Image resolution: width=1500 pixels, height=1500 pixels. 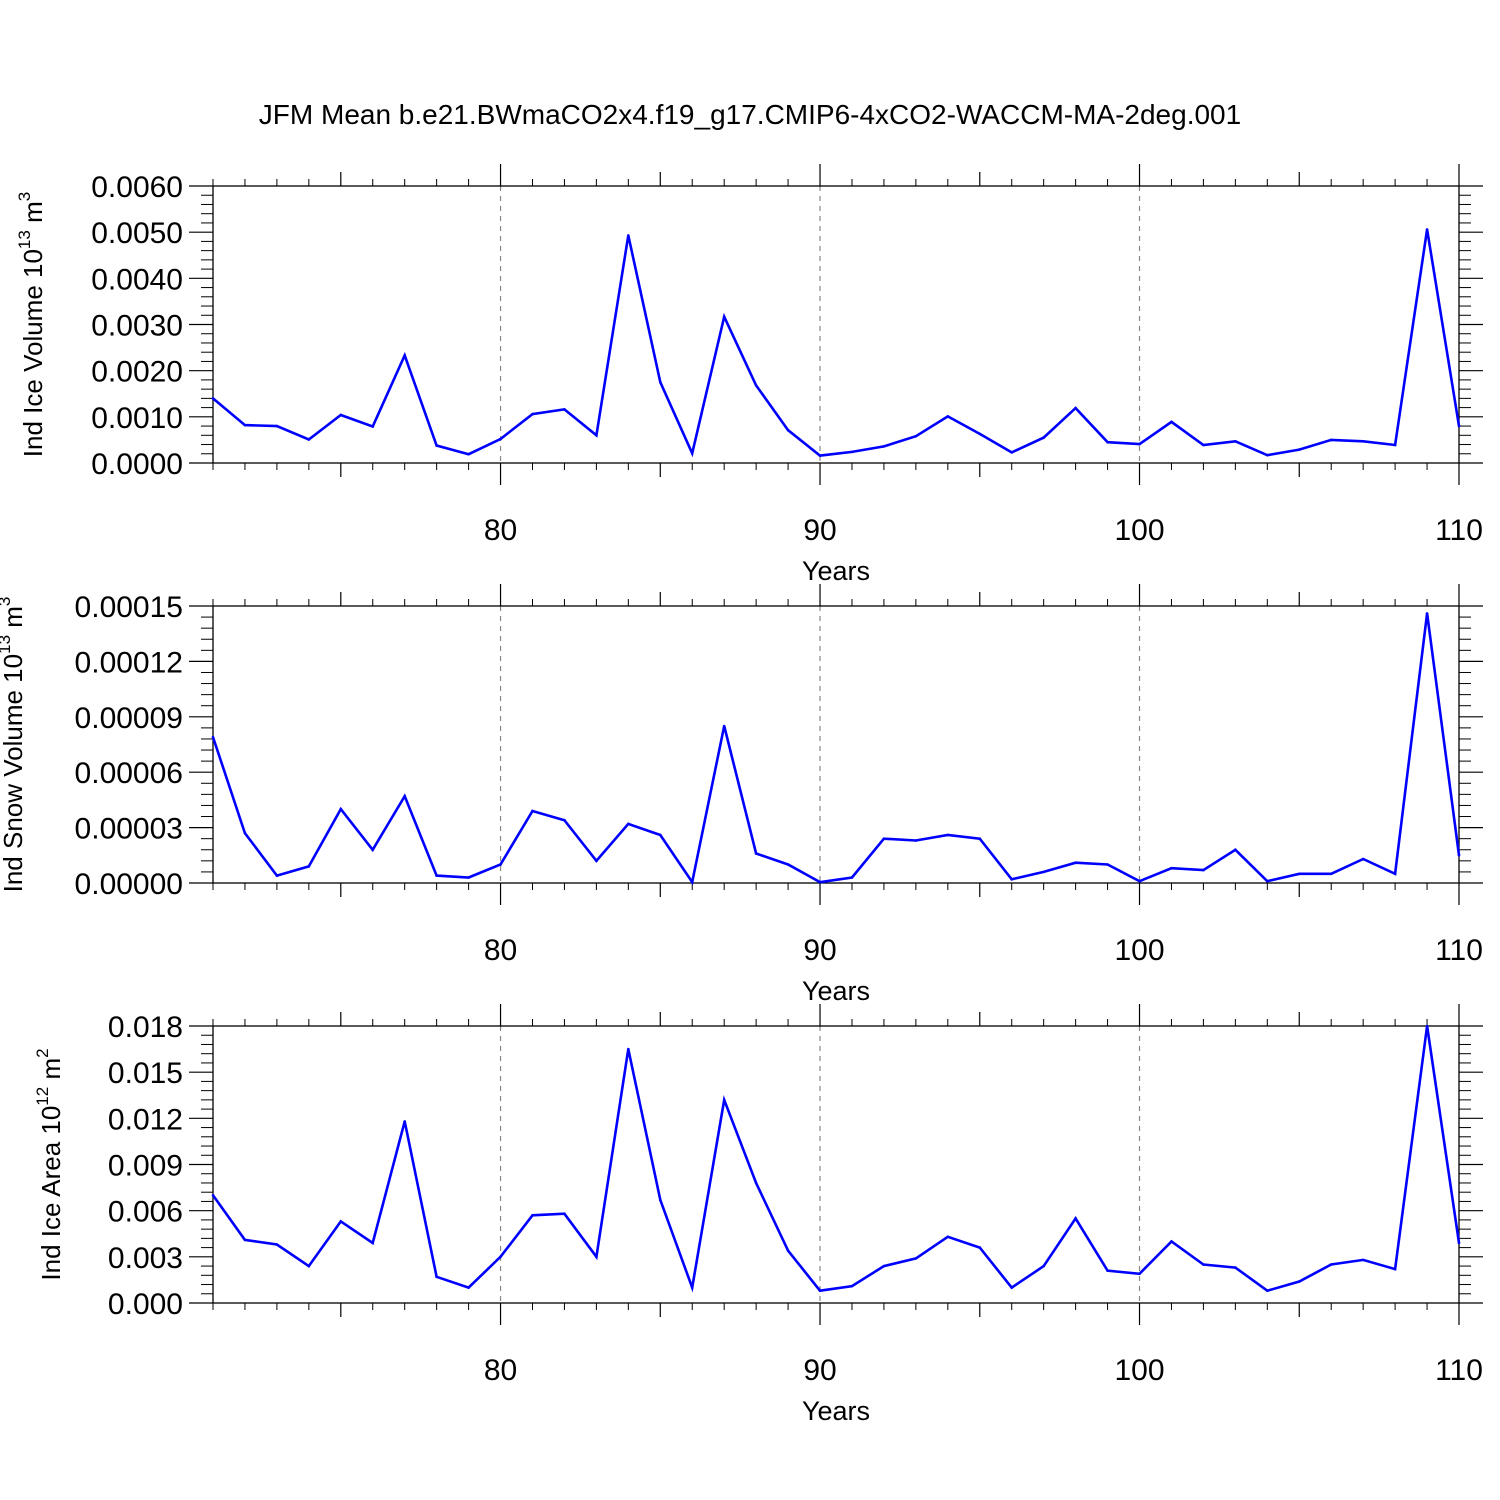 I want to click on y-tick-label: 0.00015, so click(x=129, y=607).